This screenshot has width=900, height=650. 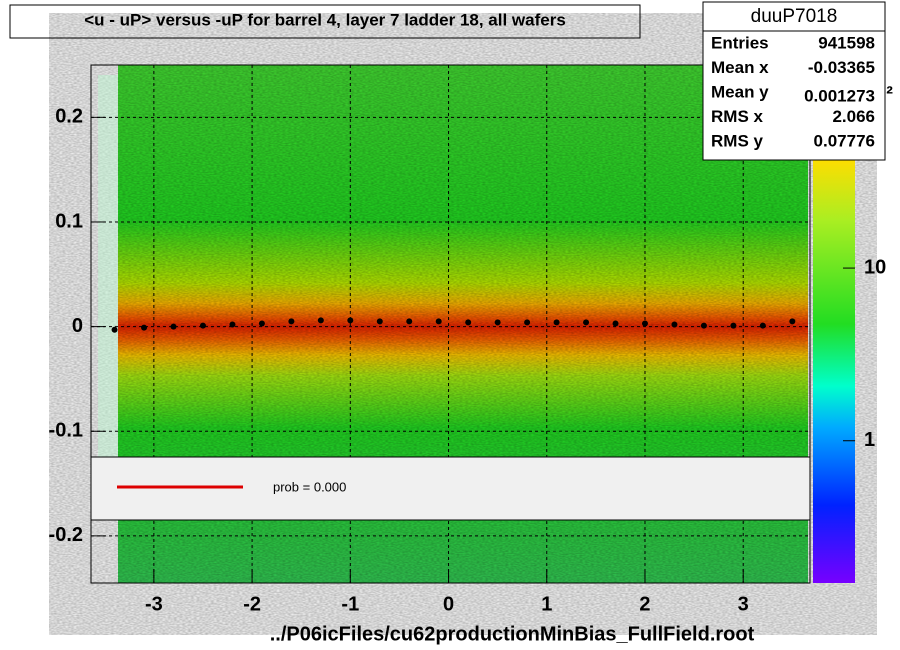 I want to click on z-tick-label: 1, so click(x=869, y=440).